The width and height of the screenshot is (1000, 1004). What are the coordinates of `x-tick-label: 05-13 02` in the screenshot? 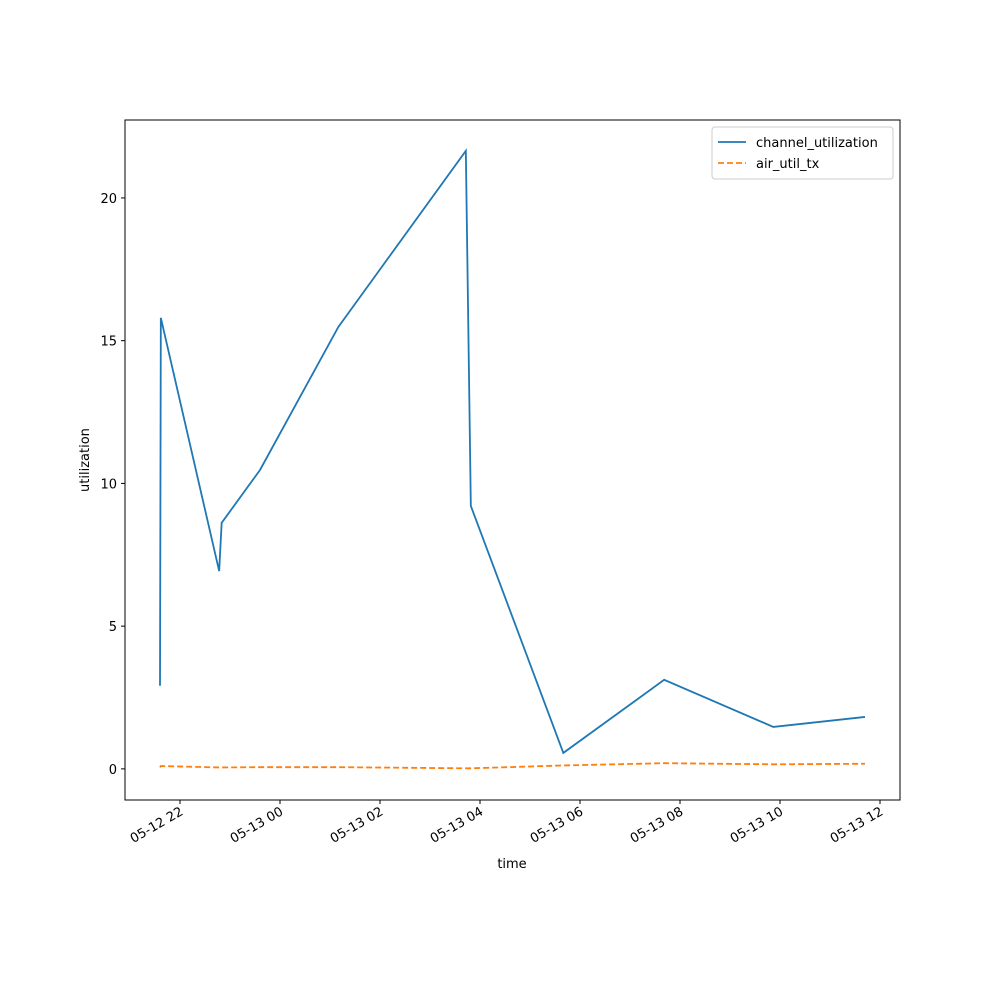 It's located at (357, 825).